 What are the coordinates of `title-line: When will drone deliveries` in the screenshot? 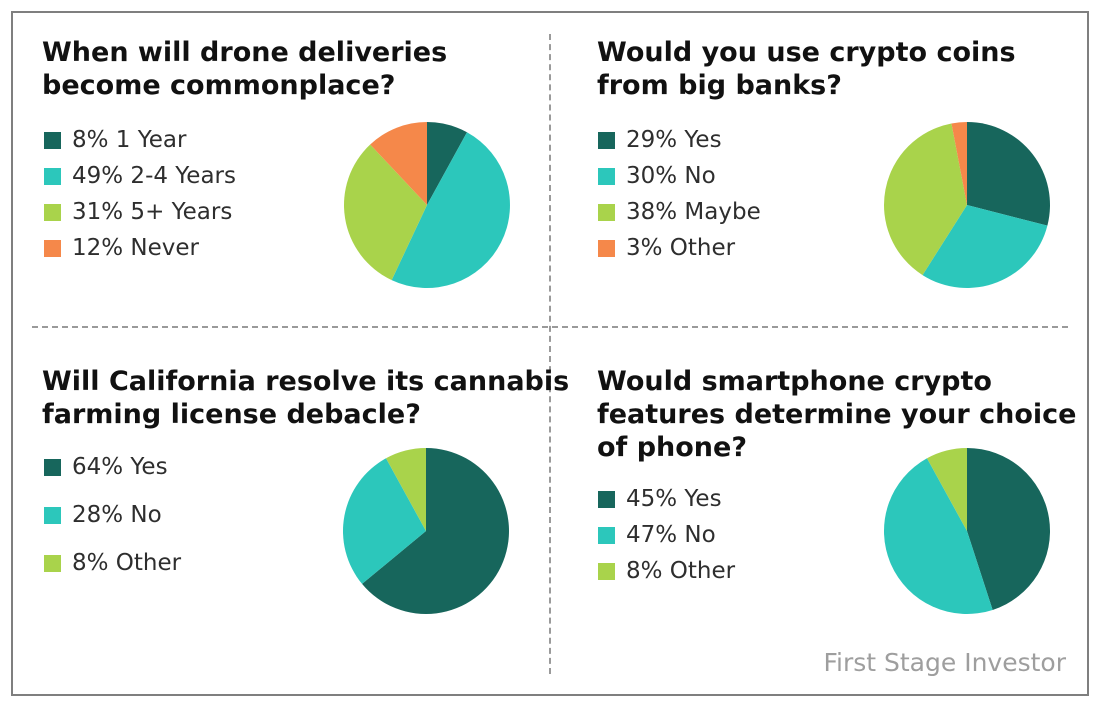 It's located at (245, 52).